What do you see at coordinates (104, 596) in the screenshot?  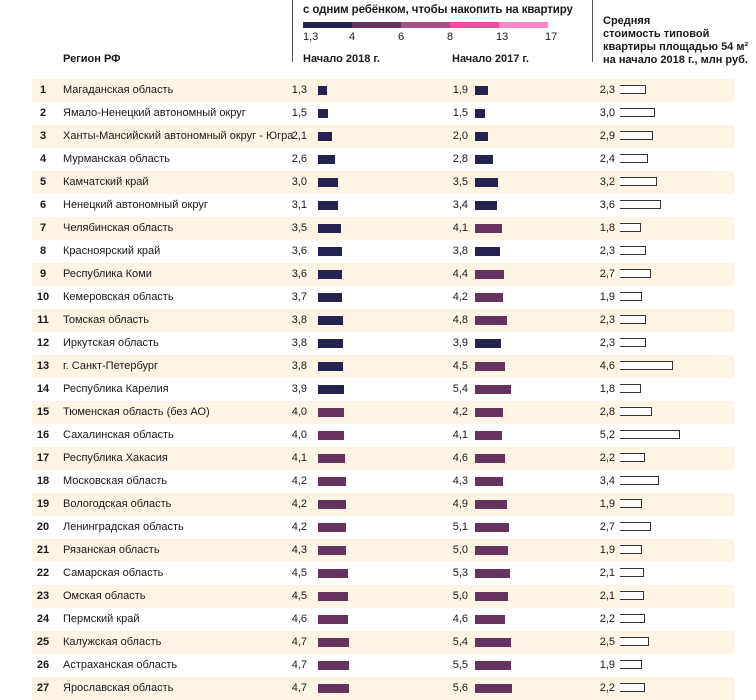 I see `region-name: Омская область` at bounding box center [104, 596].